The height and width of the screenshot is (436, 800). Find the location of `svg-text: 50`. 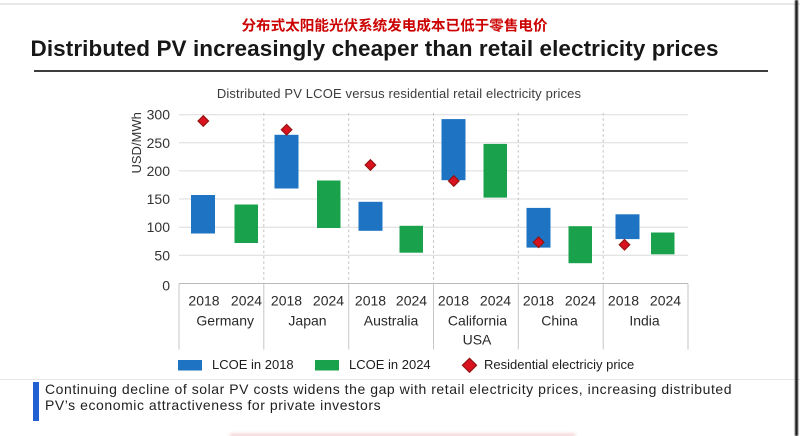

svg-text: 50 is located at coordinates (162, 255).